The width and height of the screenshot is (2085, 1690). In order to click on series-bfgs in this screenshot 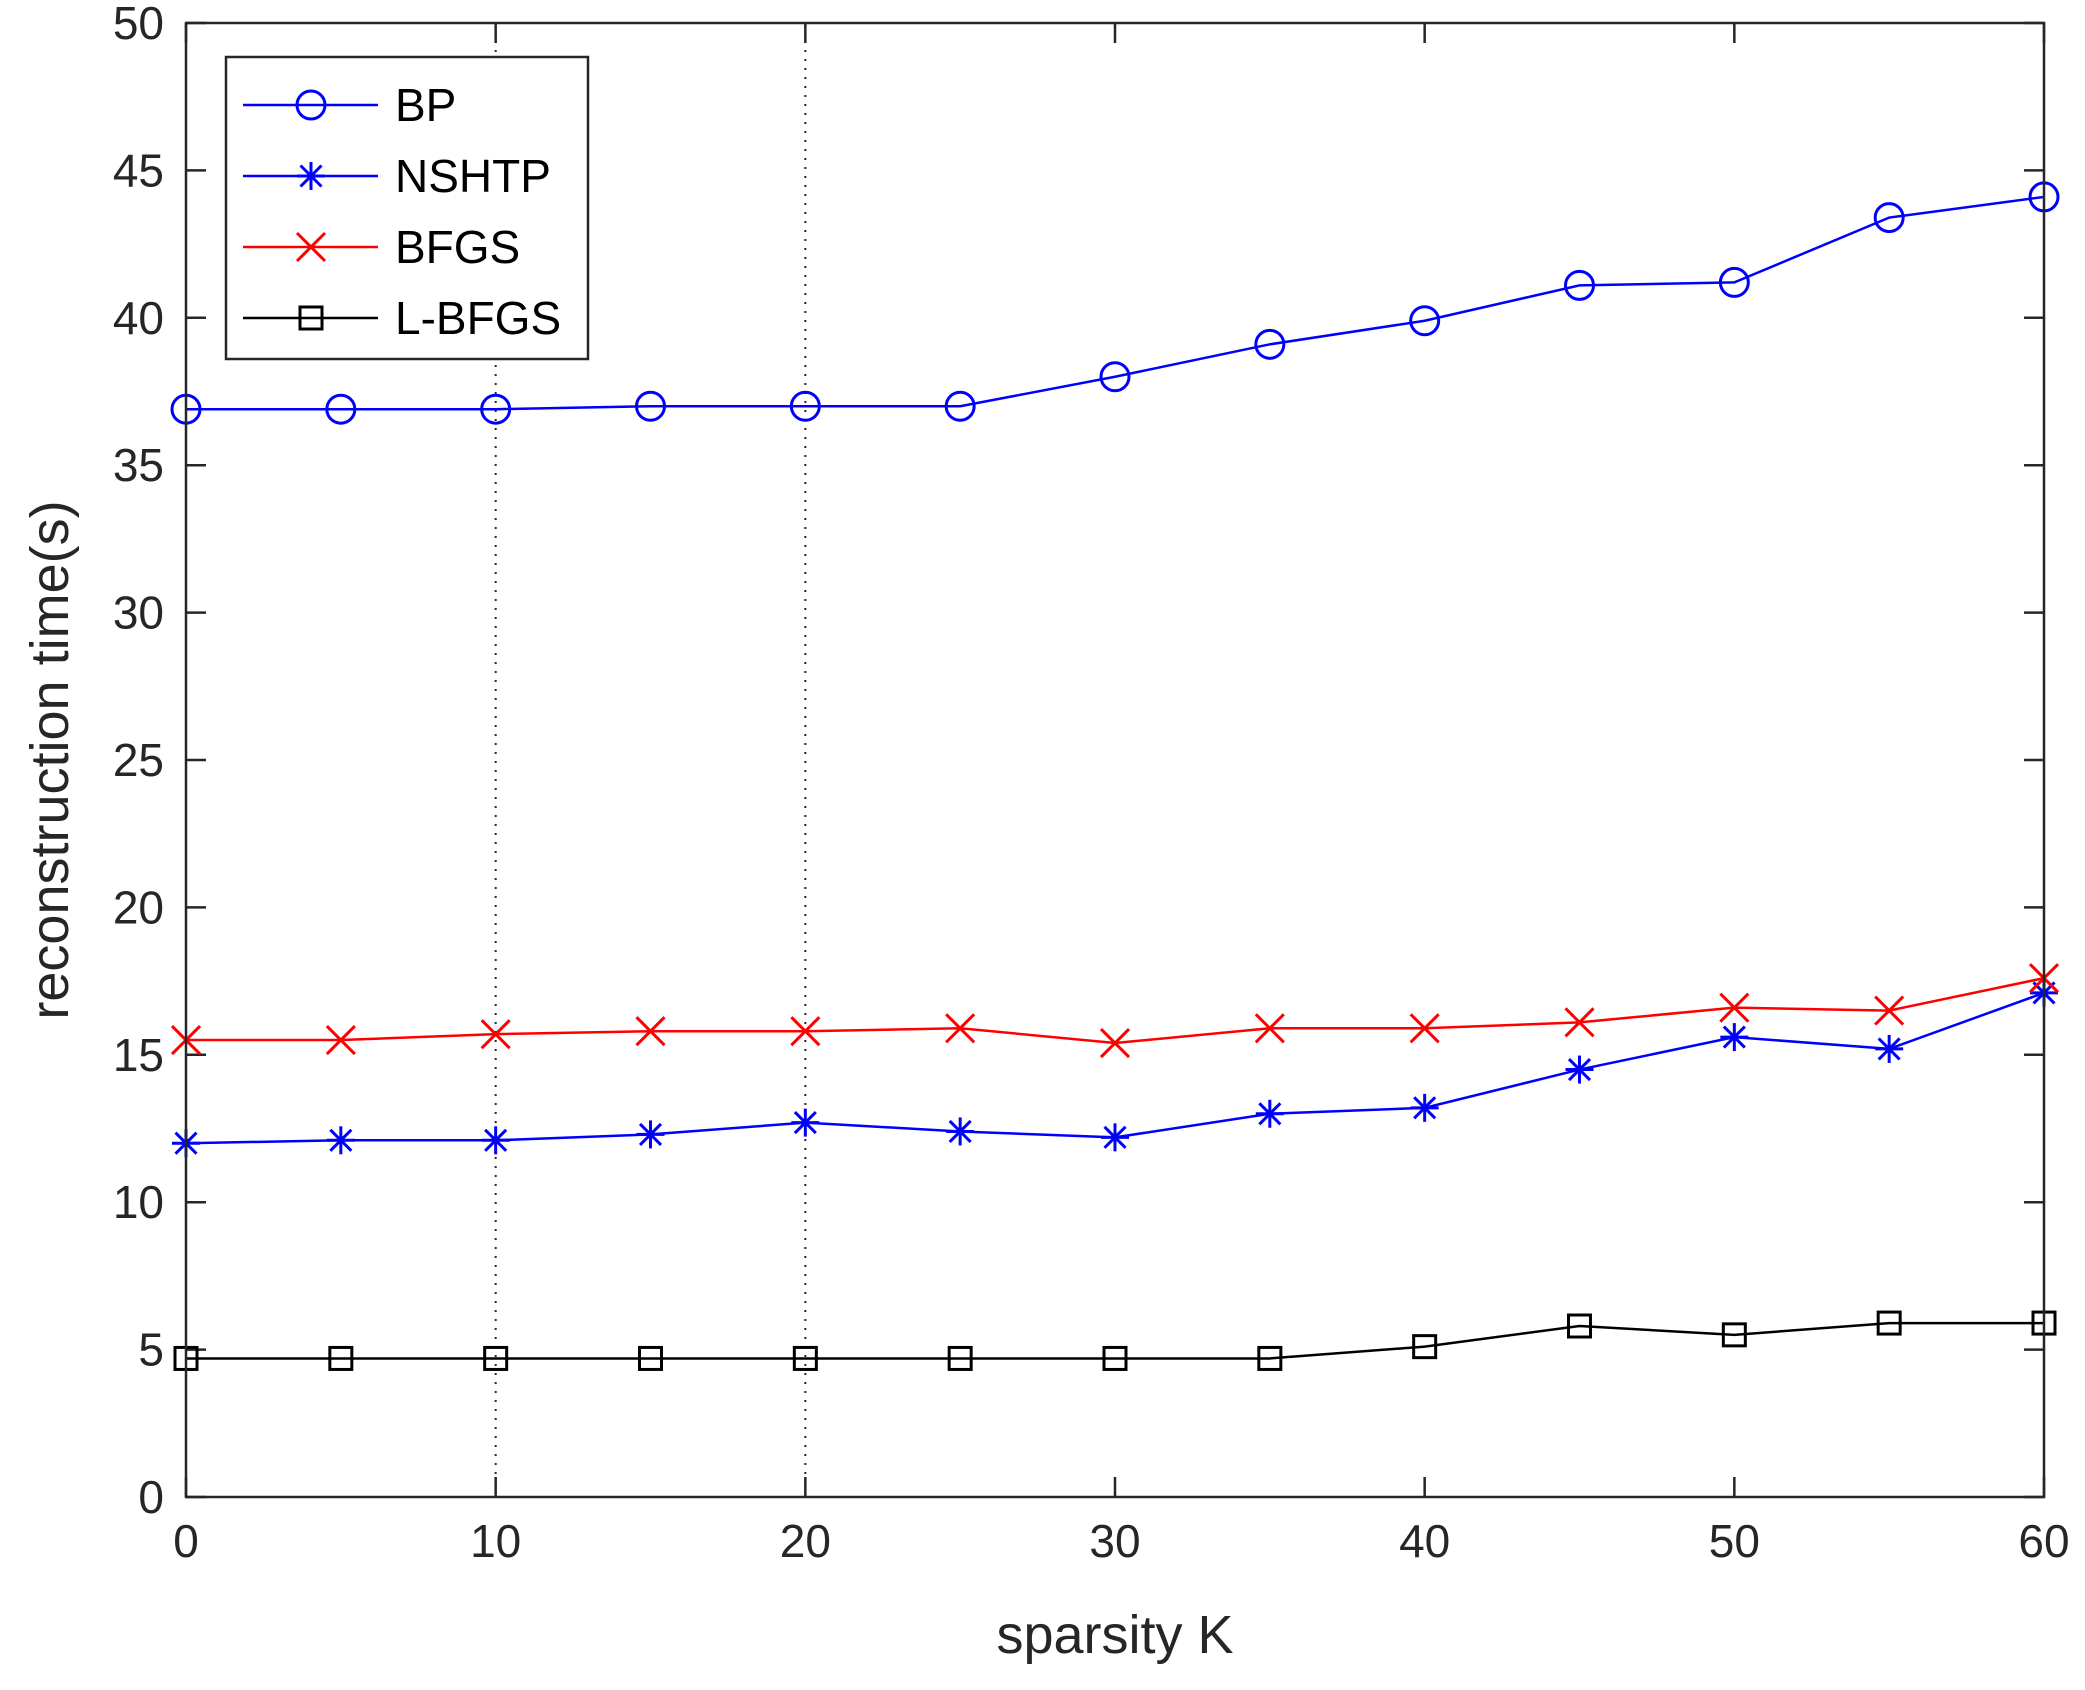, I will do `click(1115, 1011)`.